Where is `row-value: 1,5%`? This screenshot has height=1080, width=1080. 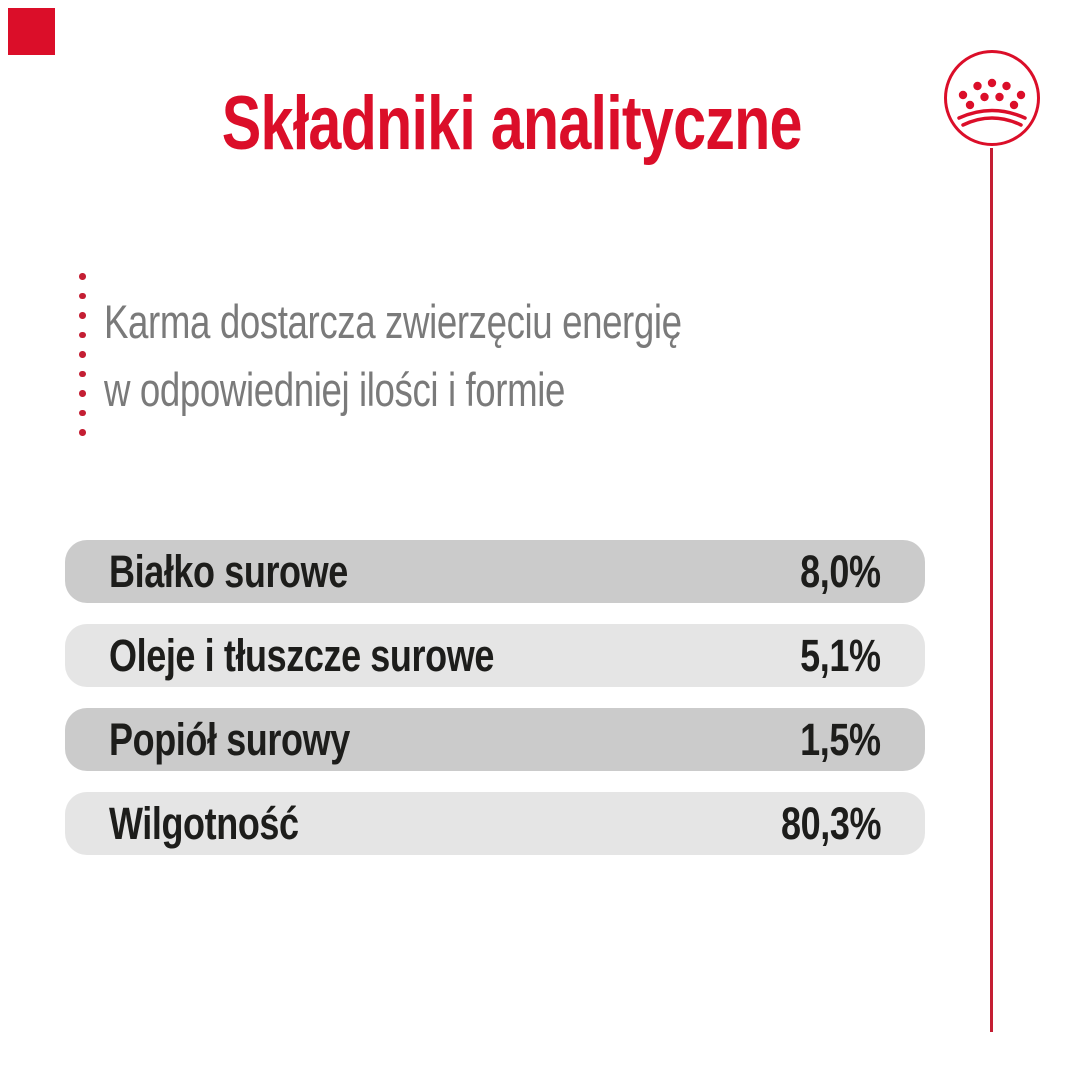 row-value: 1,5% is located at coordinates (841, 739).